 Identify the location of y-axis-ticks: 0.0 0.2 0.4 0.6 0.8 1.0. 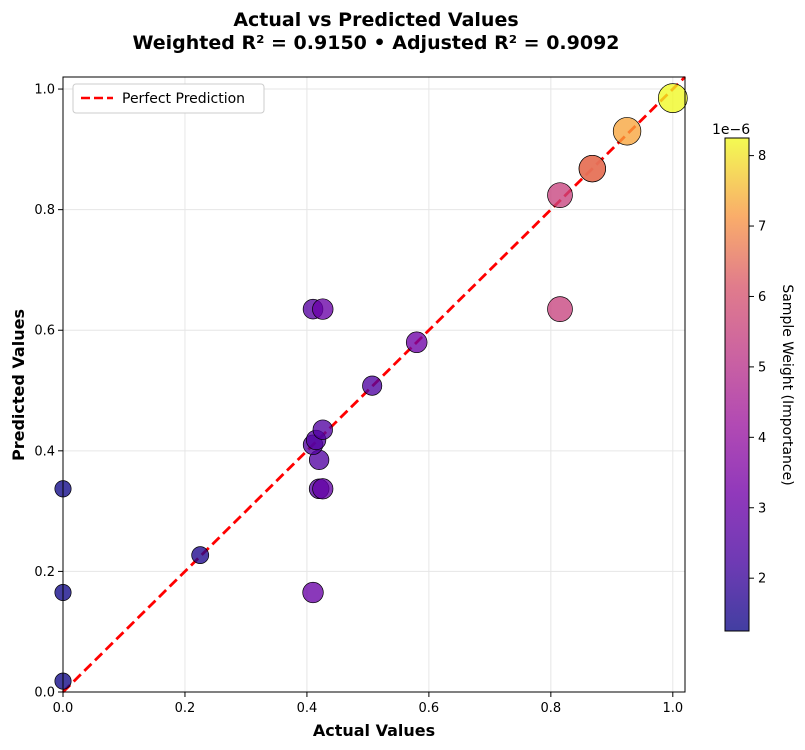
(48, 392).